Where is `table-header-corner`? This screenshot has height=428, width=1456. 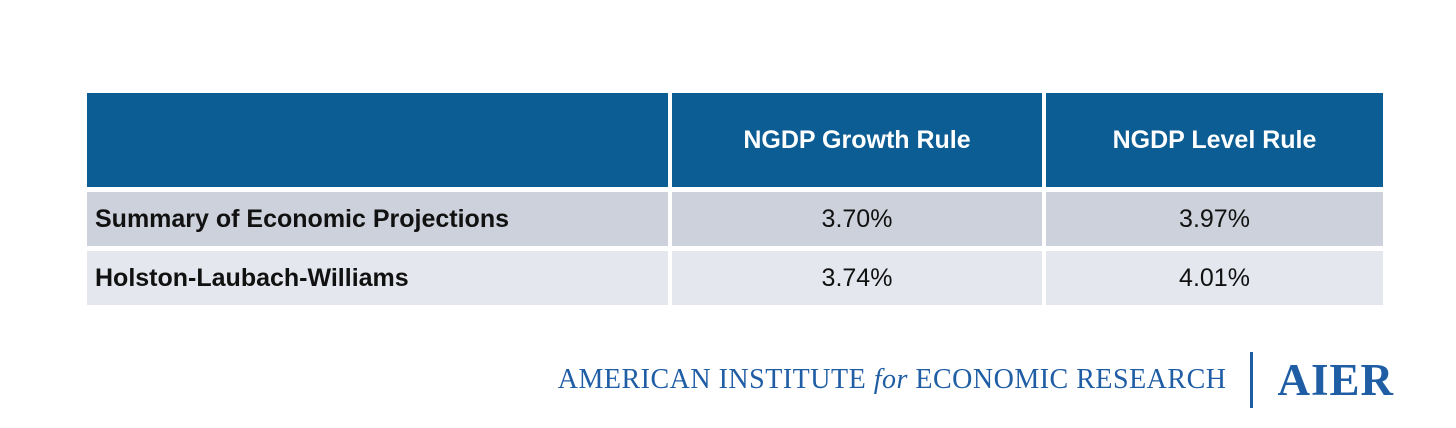 table-header-corner is located at coordinates (377, 140).